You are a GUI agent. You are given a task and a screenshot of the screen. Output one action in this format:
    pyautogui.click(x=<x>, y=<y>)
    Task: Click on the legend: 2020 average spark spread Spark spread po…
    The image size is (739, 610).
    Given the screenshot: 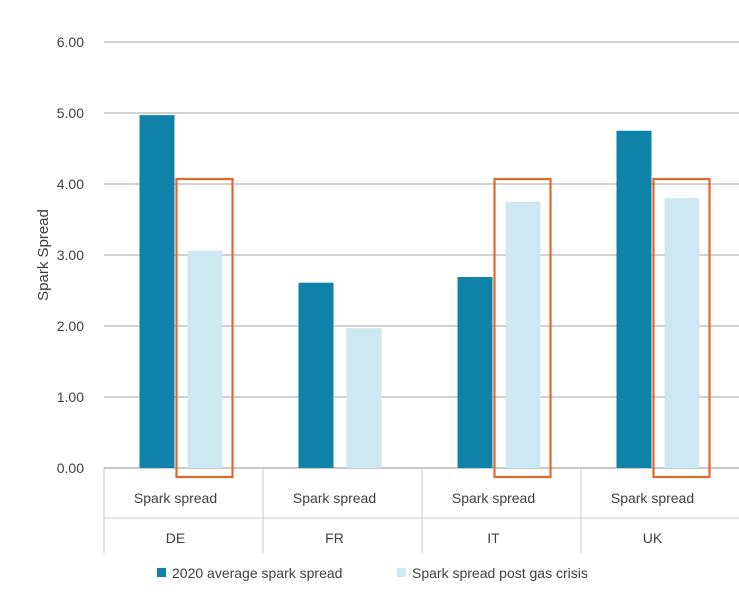 What is the action you would take?
    pyautogui.click(x=372, y=573)
    